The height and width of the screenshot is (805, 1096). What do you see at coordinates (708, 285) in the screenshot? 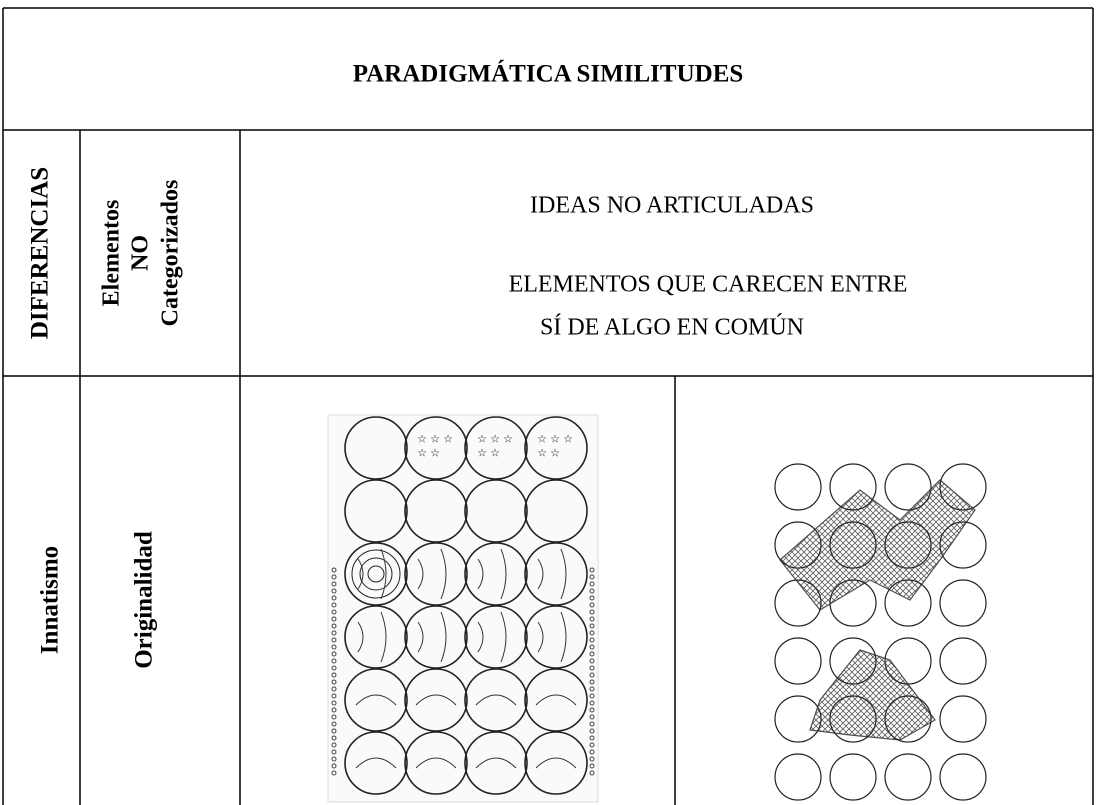
I see `content-line: ELEMENTOS QUE CARECEN ENTRE` at bounding box center [708, 285].